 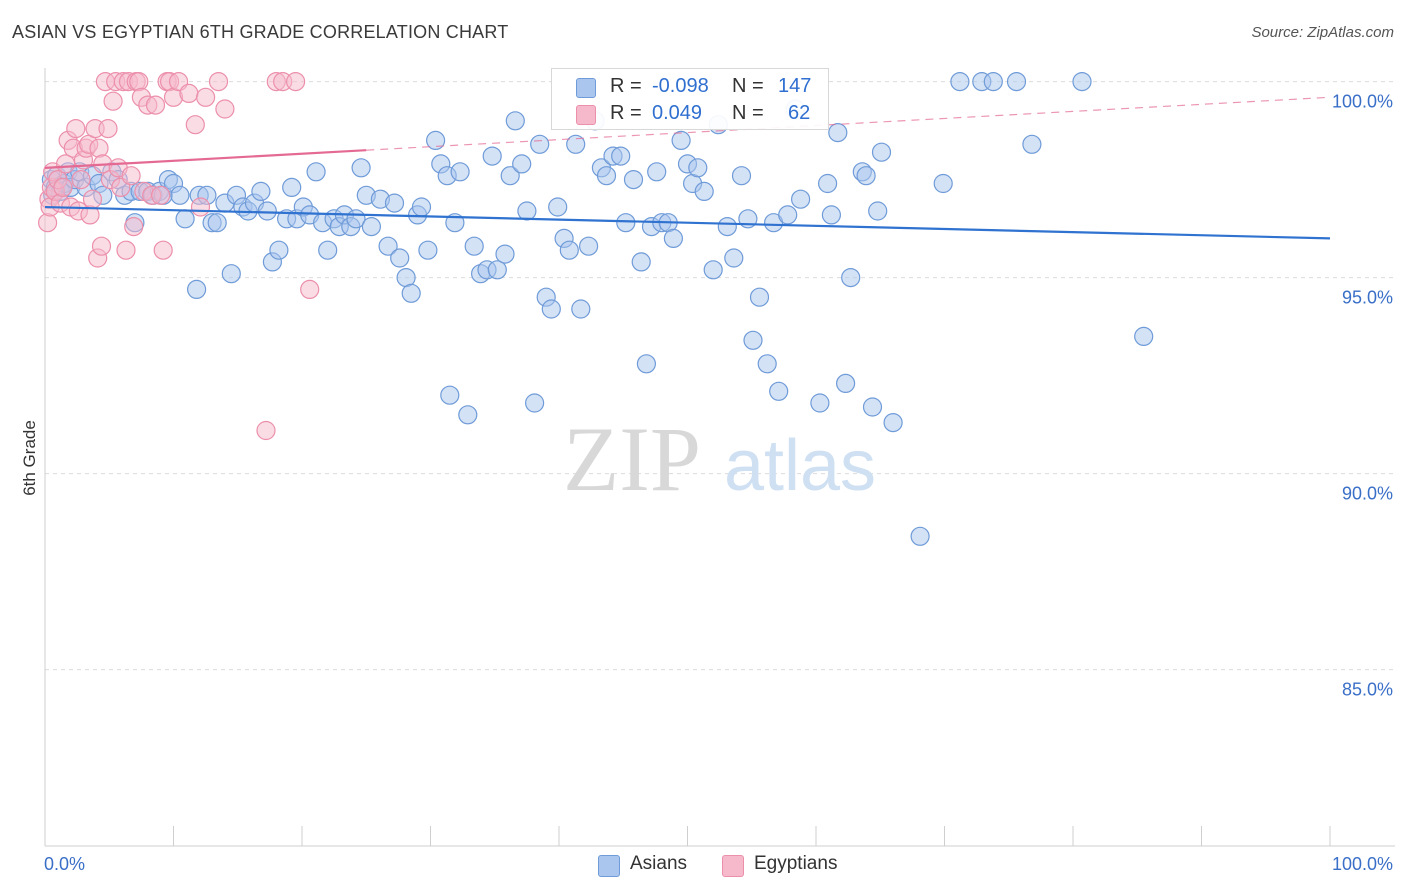 What do you see at coordinates (609, 866) in the screenshot?
I see `series-swatch-asians` at bounding box center [609, 866].